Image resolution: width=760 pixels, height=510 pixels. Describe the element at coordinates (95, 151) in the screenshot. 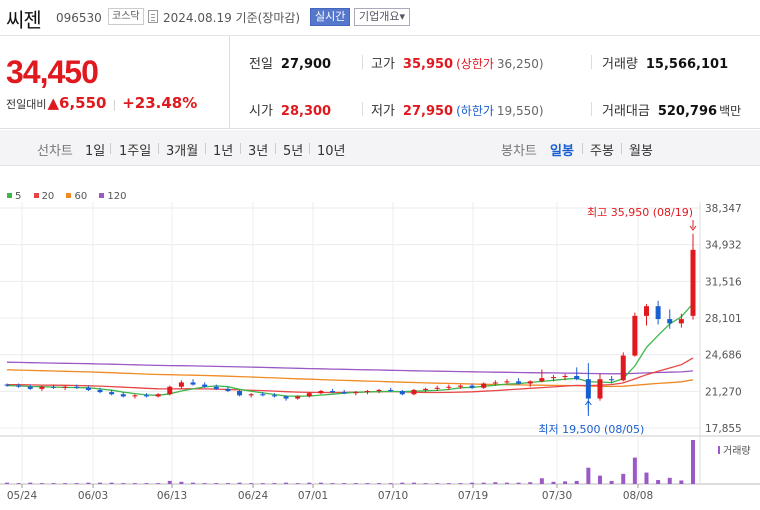

I see `period-1d: 1일` at that location.